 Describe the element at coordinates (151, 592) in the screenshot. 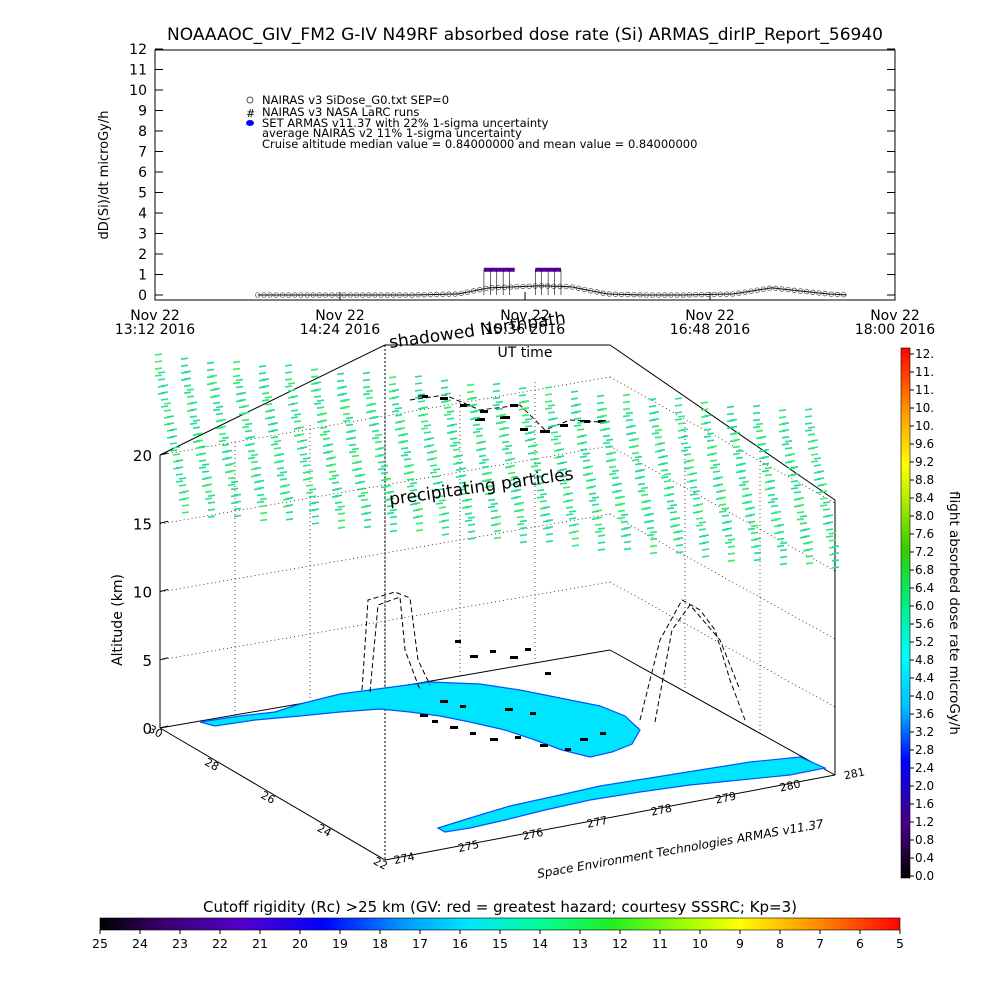

I see `z-tick-group: 0 5 10 15 20` at that location.